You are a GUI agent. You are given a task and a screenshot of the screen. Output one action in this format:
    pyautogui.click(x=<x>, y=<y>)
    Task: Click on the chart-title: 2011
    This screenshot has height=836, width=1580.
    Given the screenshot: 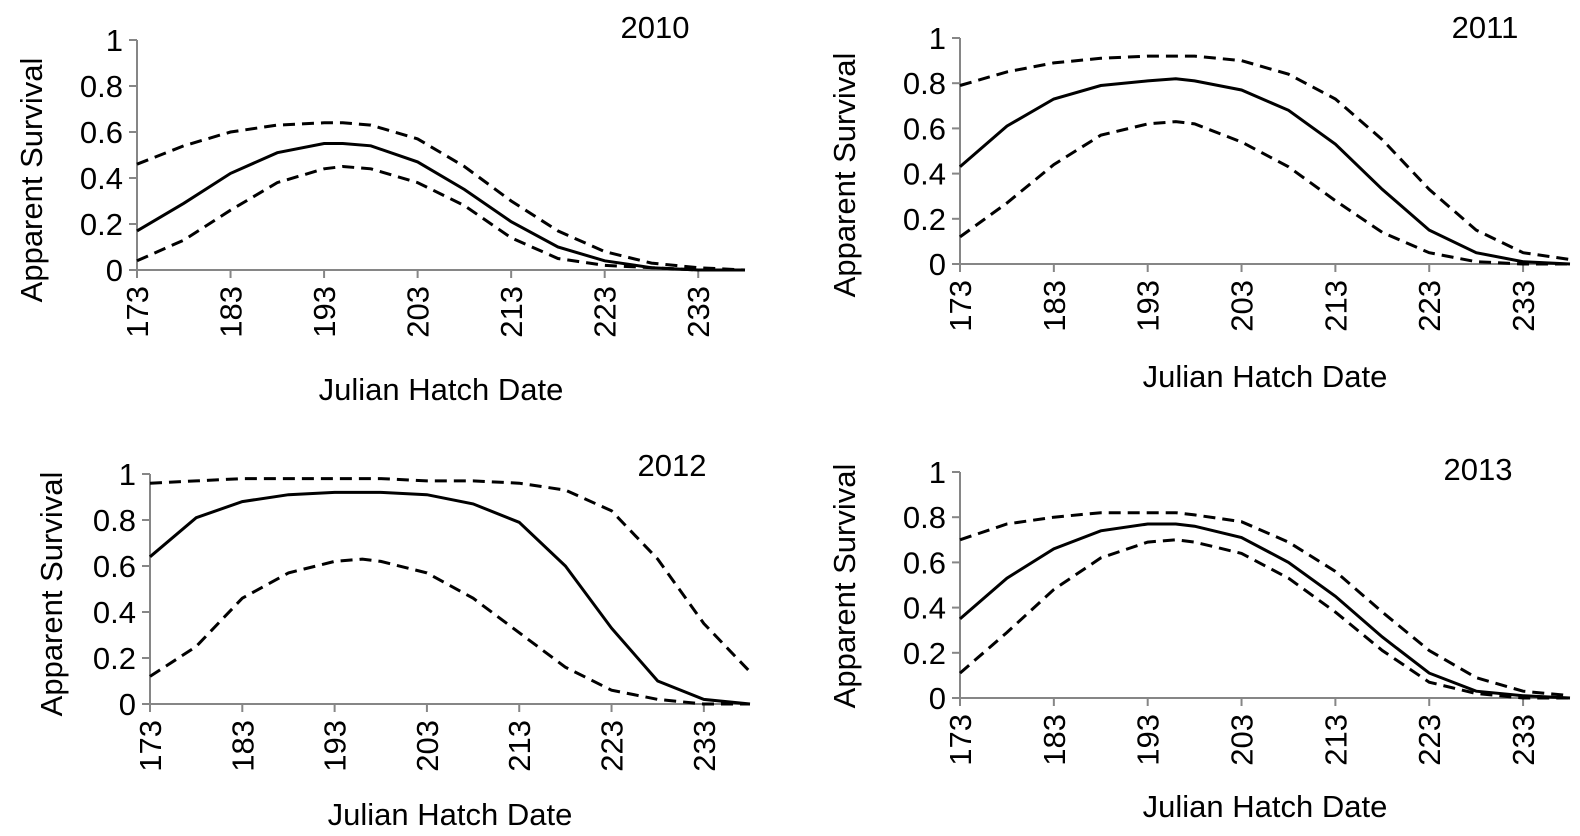 What is the action you would take?
    pyautogui.click(x=1485, y=27)
    